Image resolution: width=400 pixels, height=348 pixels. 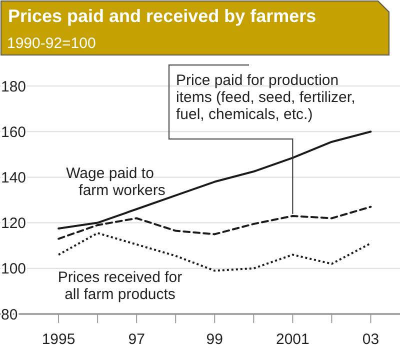 I want to click on x-tick-label: 97, so click(x=136, y=339).